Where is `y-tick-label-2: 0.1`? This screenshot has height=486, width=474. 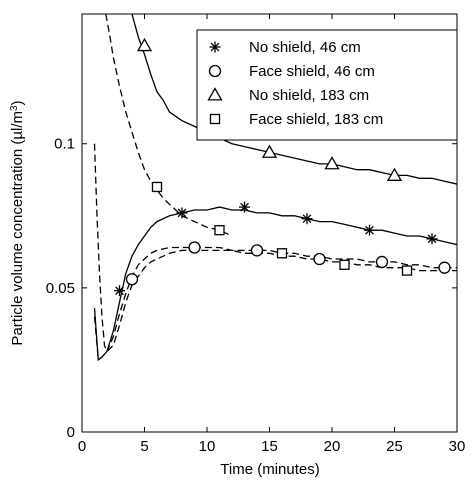 y-tick-label-2: 0.1 is located at coordinates (64, 144).